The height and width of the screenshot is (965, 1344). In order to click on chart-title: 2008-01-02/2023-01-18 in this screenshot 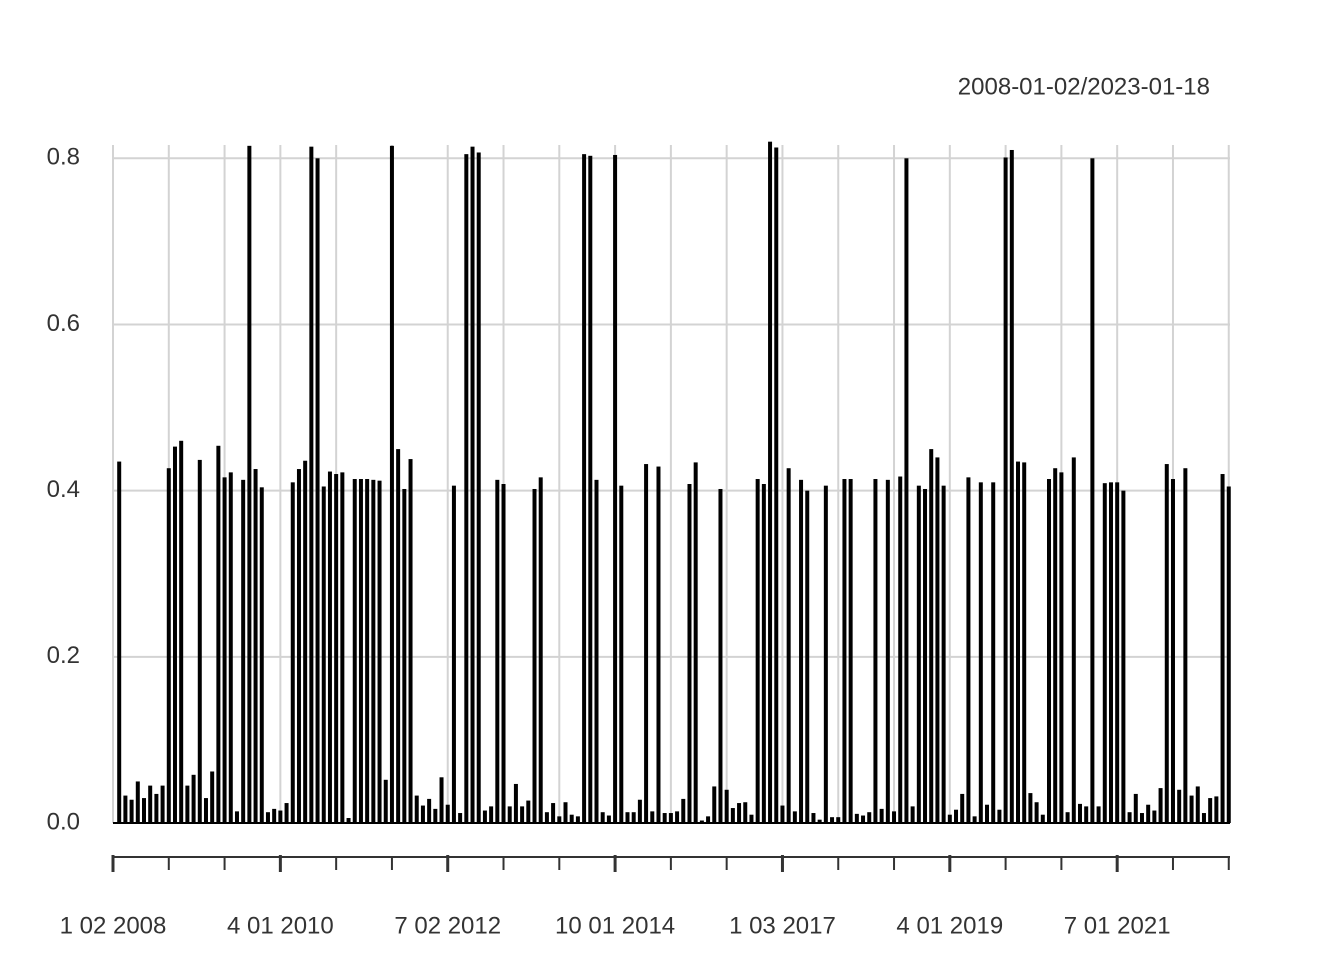, I will do `click(1084, 86)`.